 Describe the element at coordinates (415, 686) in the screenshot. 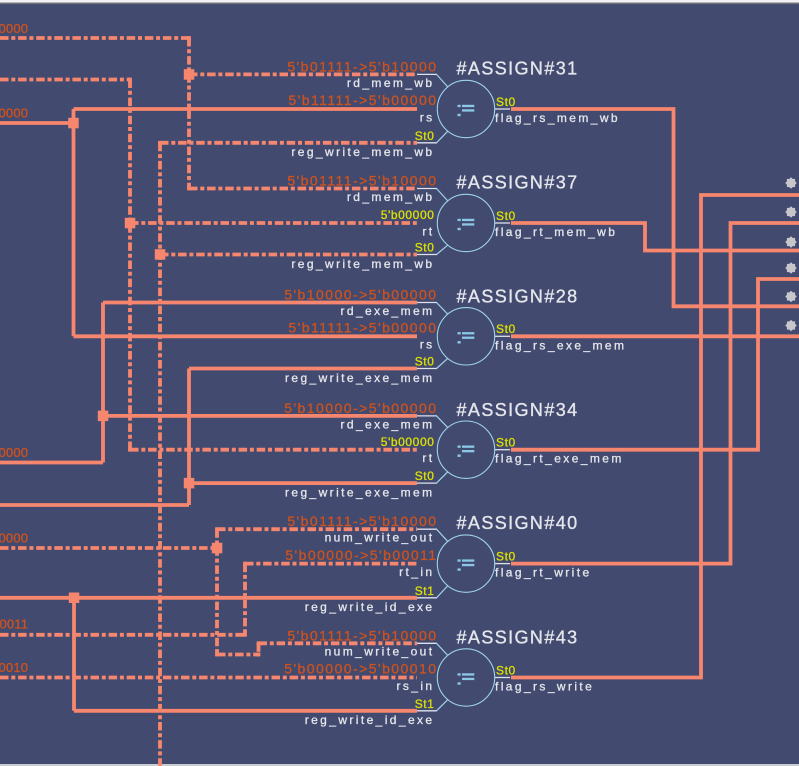

I see `svg-text: rs_in` at that location.